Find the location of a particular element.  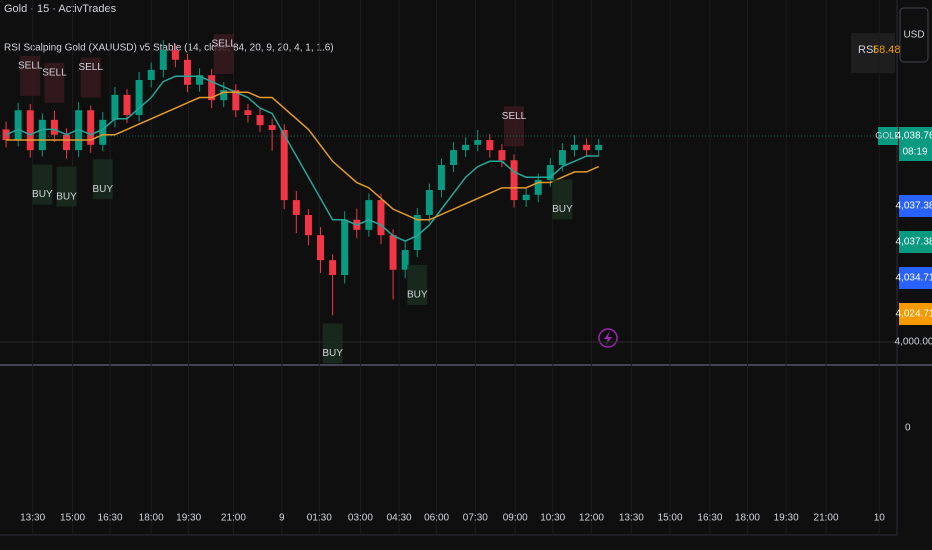

x-tick-label: 10:30 is located at coordinates (552, 518).